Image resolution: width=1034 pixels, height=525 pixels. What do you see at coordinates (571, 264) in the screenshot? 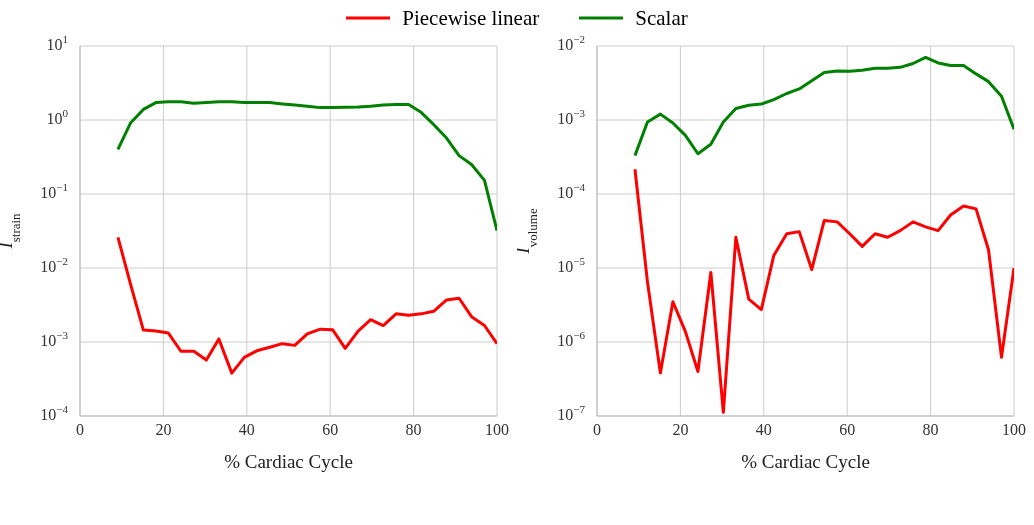
I see `y-tick-label: 10$^{−5}$` at bounding box center [571, 264].